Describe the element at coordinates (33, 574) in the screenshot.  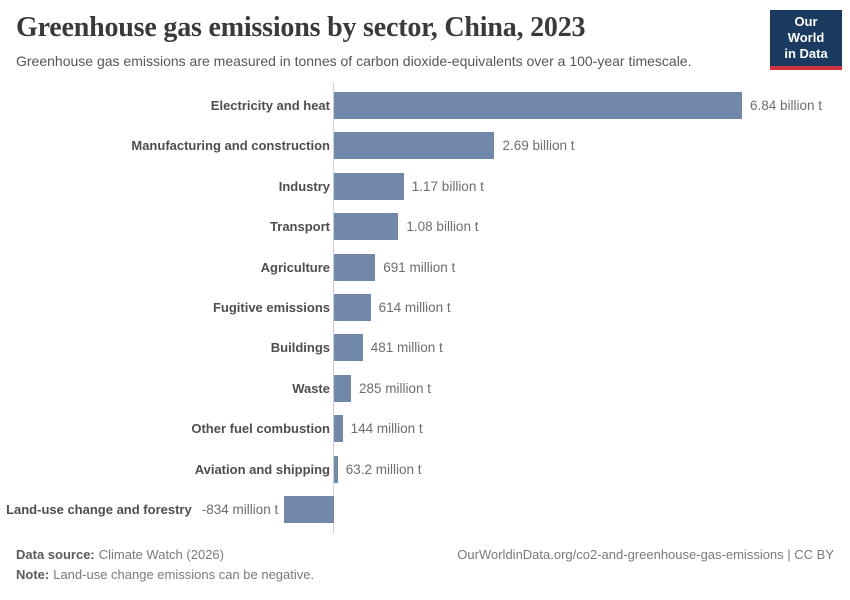
I see `footer-note-label: Note:` at that location.